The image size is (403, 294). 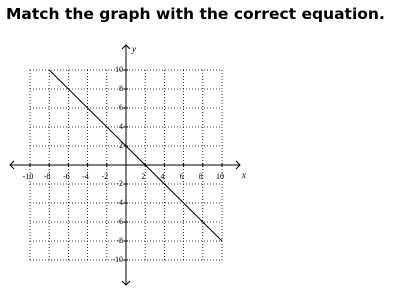 What do you see at coordinates (104, 176) in the screenshot?
I see `x-tick-label: -2` at bounding box center [104, 176].